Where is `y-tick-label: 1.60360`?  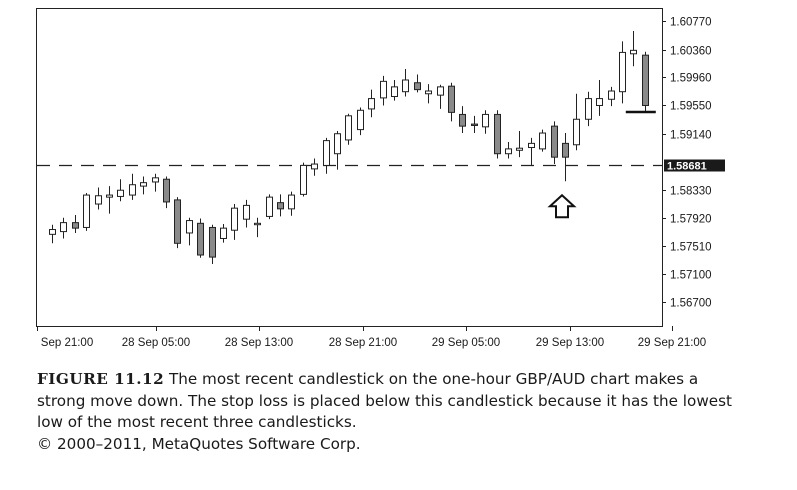
y-tick-label: 1.60360 is located at coordinates (691, 52).